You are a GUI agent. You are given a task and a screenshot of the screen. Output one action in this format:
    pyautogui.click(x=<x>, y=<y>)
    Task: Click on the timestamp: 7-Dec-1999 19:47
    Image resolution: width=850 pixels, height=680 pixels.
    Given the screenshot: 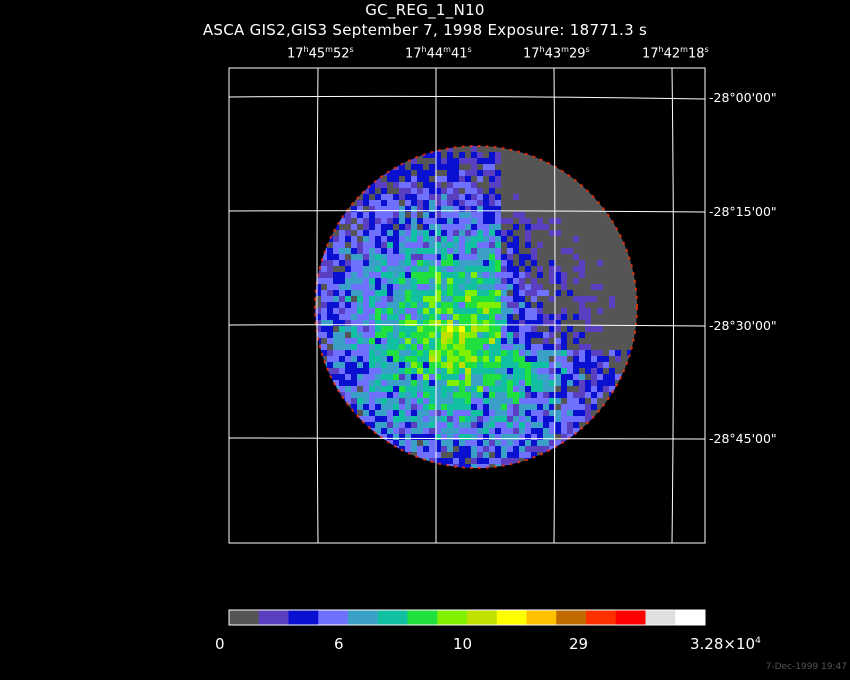 What is the action you would take?
    pyautogui.click(x=806, y=667)
    